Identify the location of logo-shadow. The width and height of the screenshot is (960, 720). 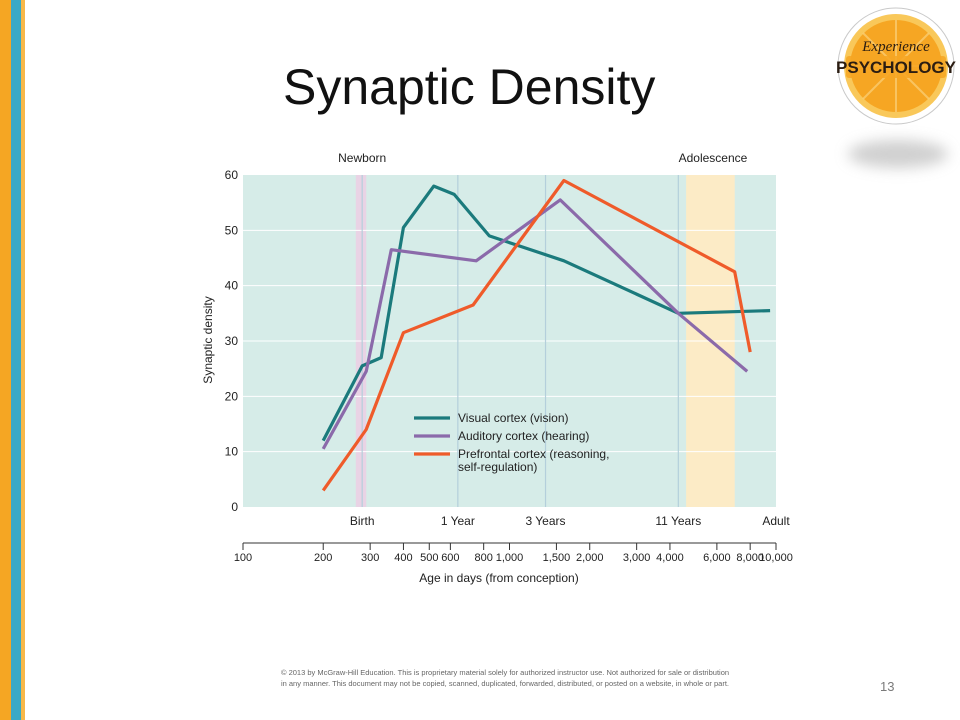
(898, 154).